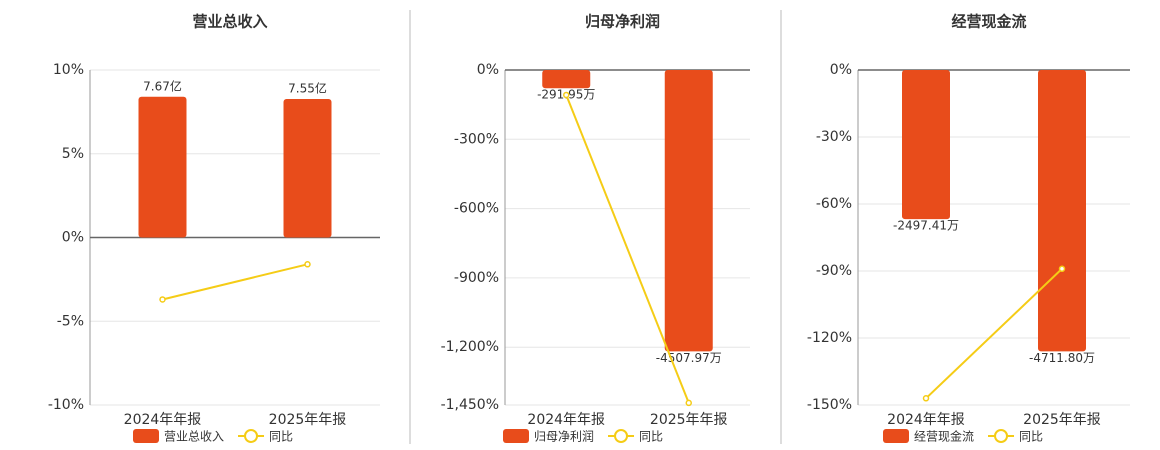 The height and width of the screenshot is (450, 1160). I want to click on bar-value-label: -4711.80万, so click(1062, 358).